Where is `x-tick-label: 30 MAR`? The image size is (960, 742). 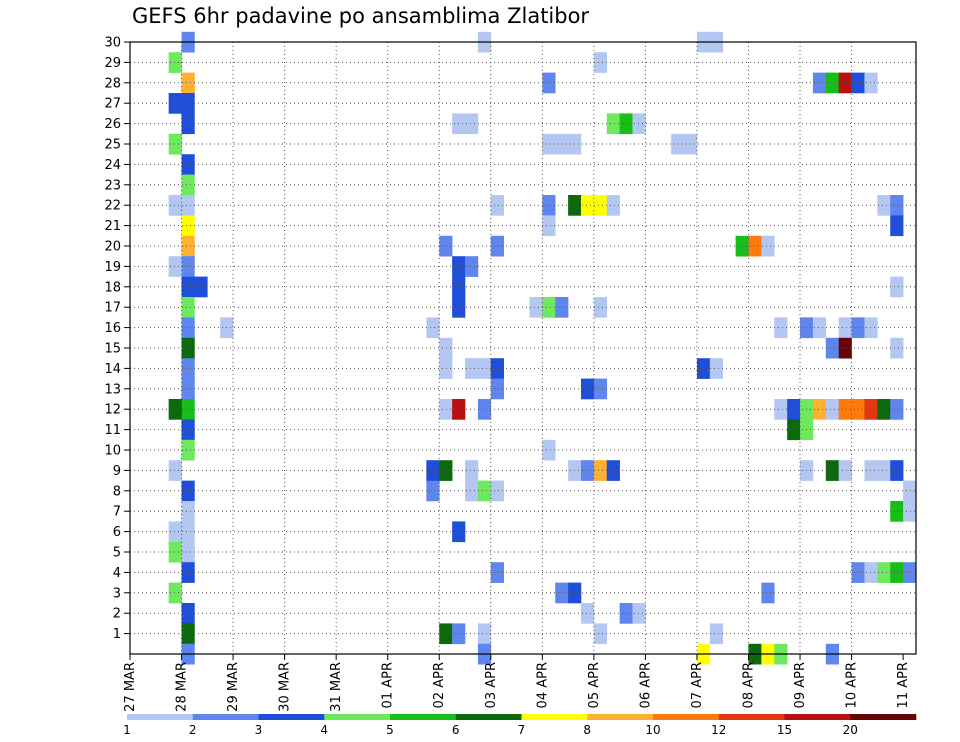
x-tick-label: 30 MAR is located at coordinates (285, 687).